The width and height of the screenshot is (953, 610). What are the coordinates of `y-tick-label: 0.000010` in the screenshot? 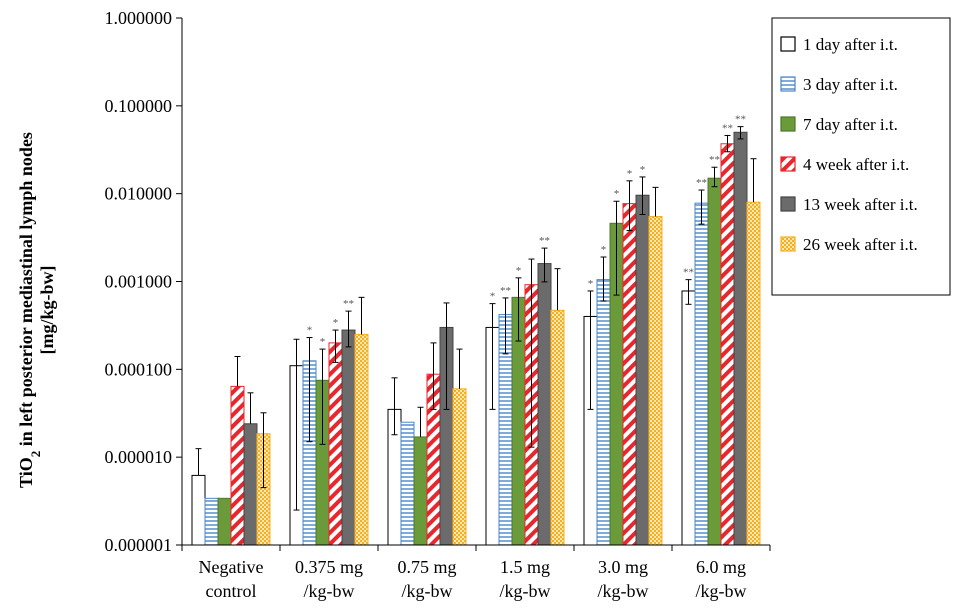 It's located at (139, 457).